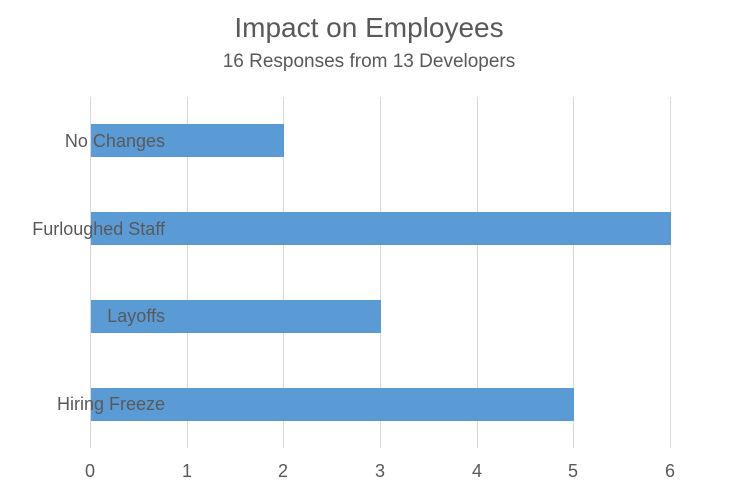  Describe the element at coordinates (186, 471) in the screenshot. I see `x-tick-label: 1` at that location.